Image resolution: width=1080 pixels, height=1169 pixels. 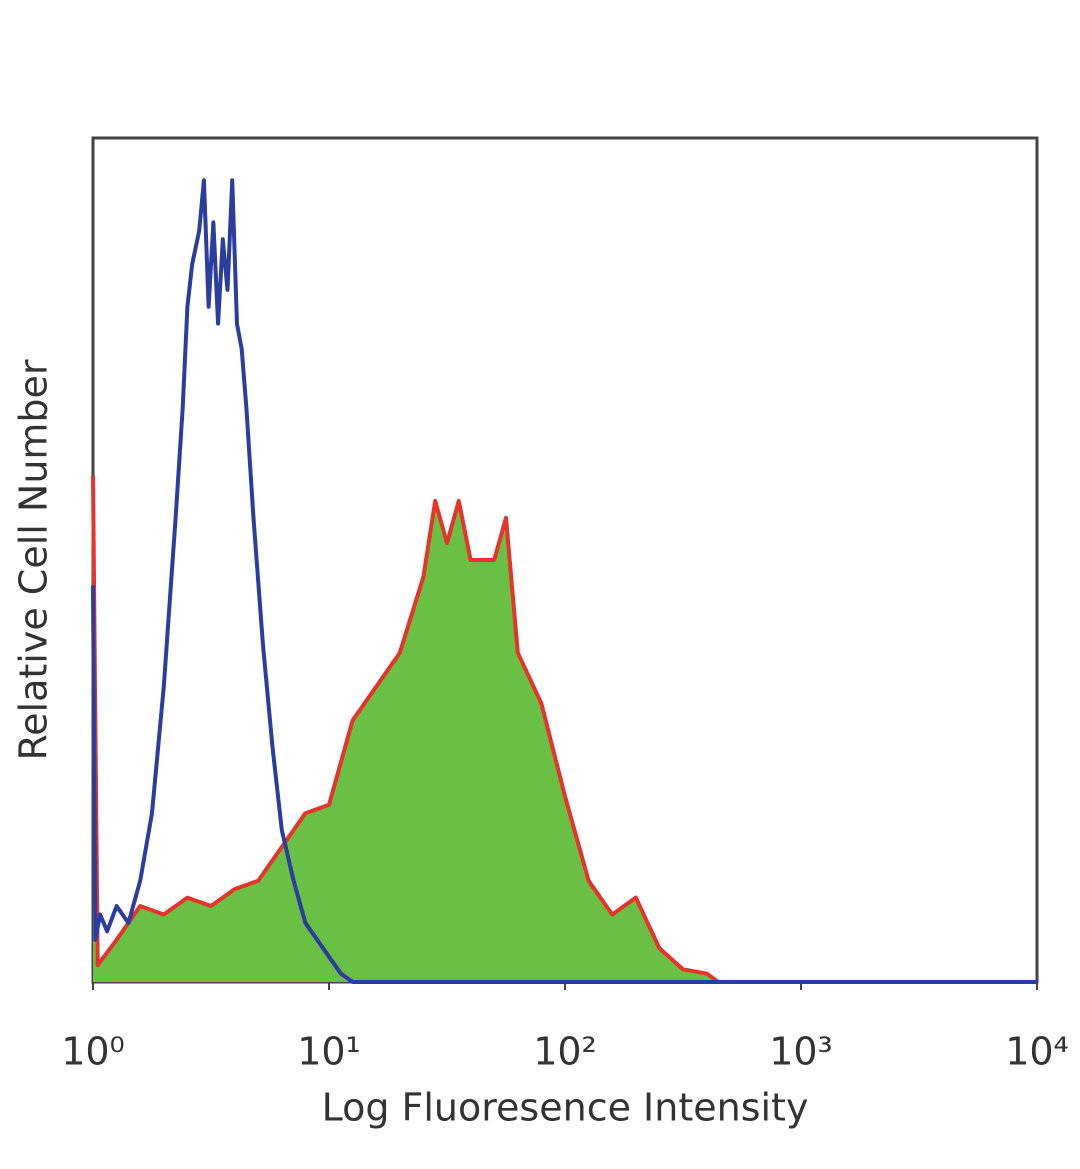 I want to click on x-tick-label: 10⁰, so click(x=93, y=1052).